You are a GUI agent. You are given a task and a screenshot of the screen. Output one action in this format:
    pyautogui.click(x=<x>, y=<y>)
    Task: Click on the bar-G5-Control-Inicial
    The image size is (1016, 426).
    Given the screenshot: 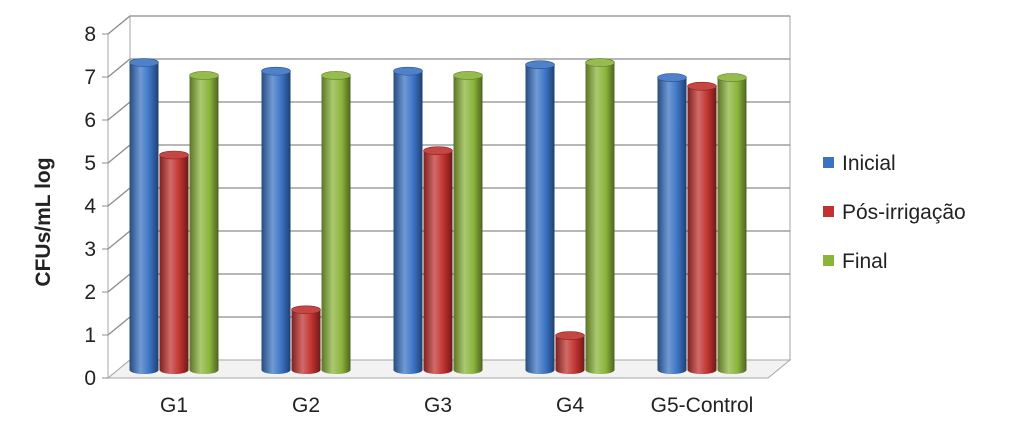 What is the action you would take?
    pyautogui.click(x=672, y=223)
    